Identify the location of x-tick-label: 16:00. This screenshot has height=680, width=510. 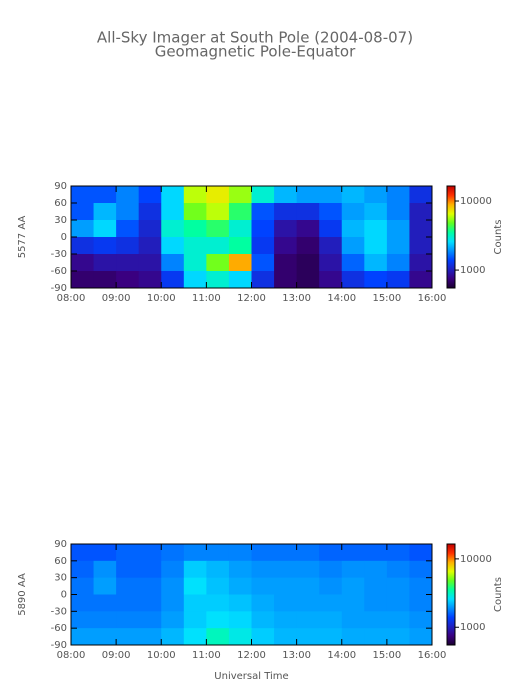
(432, 655).